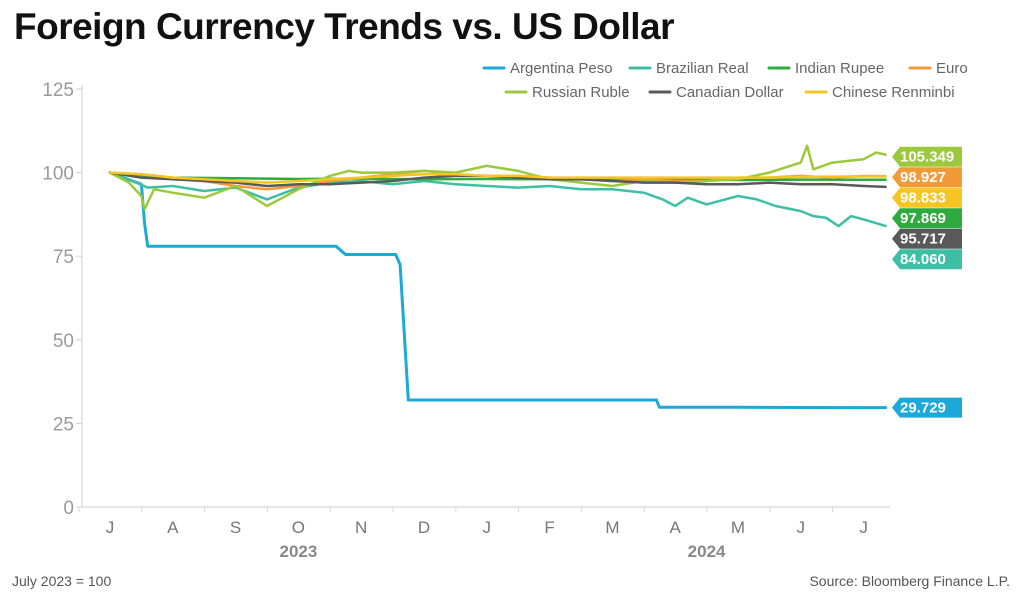 The image size is (1024, 599). Describe the element at coordinates (58, 174) in the screenshot. I see `y-tick-label: 100` at that location.